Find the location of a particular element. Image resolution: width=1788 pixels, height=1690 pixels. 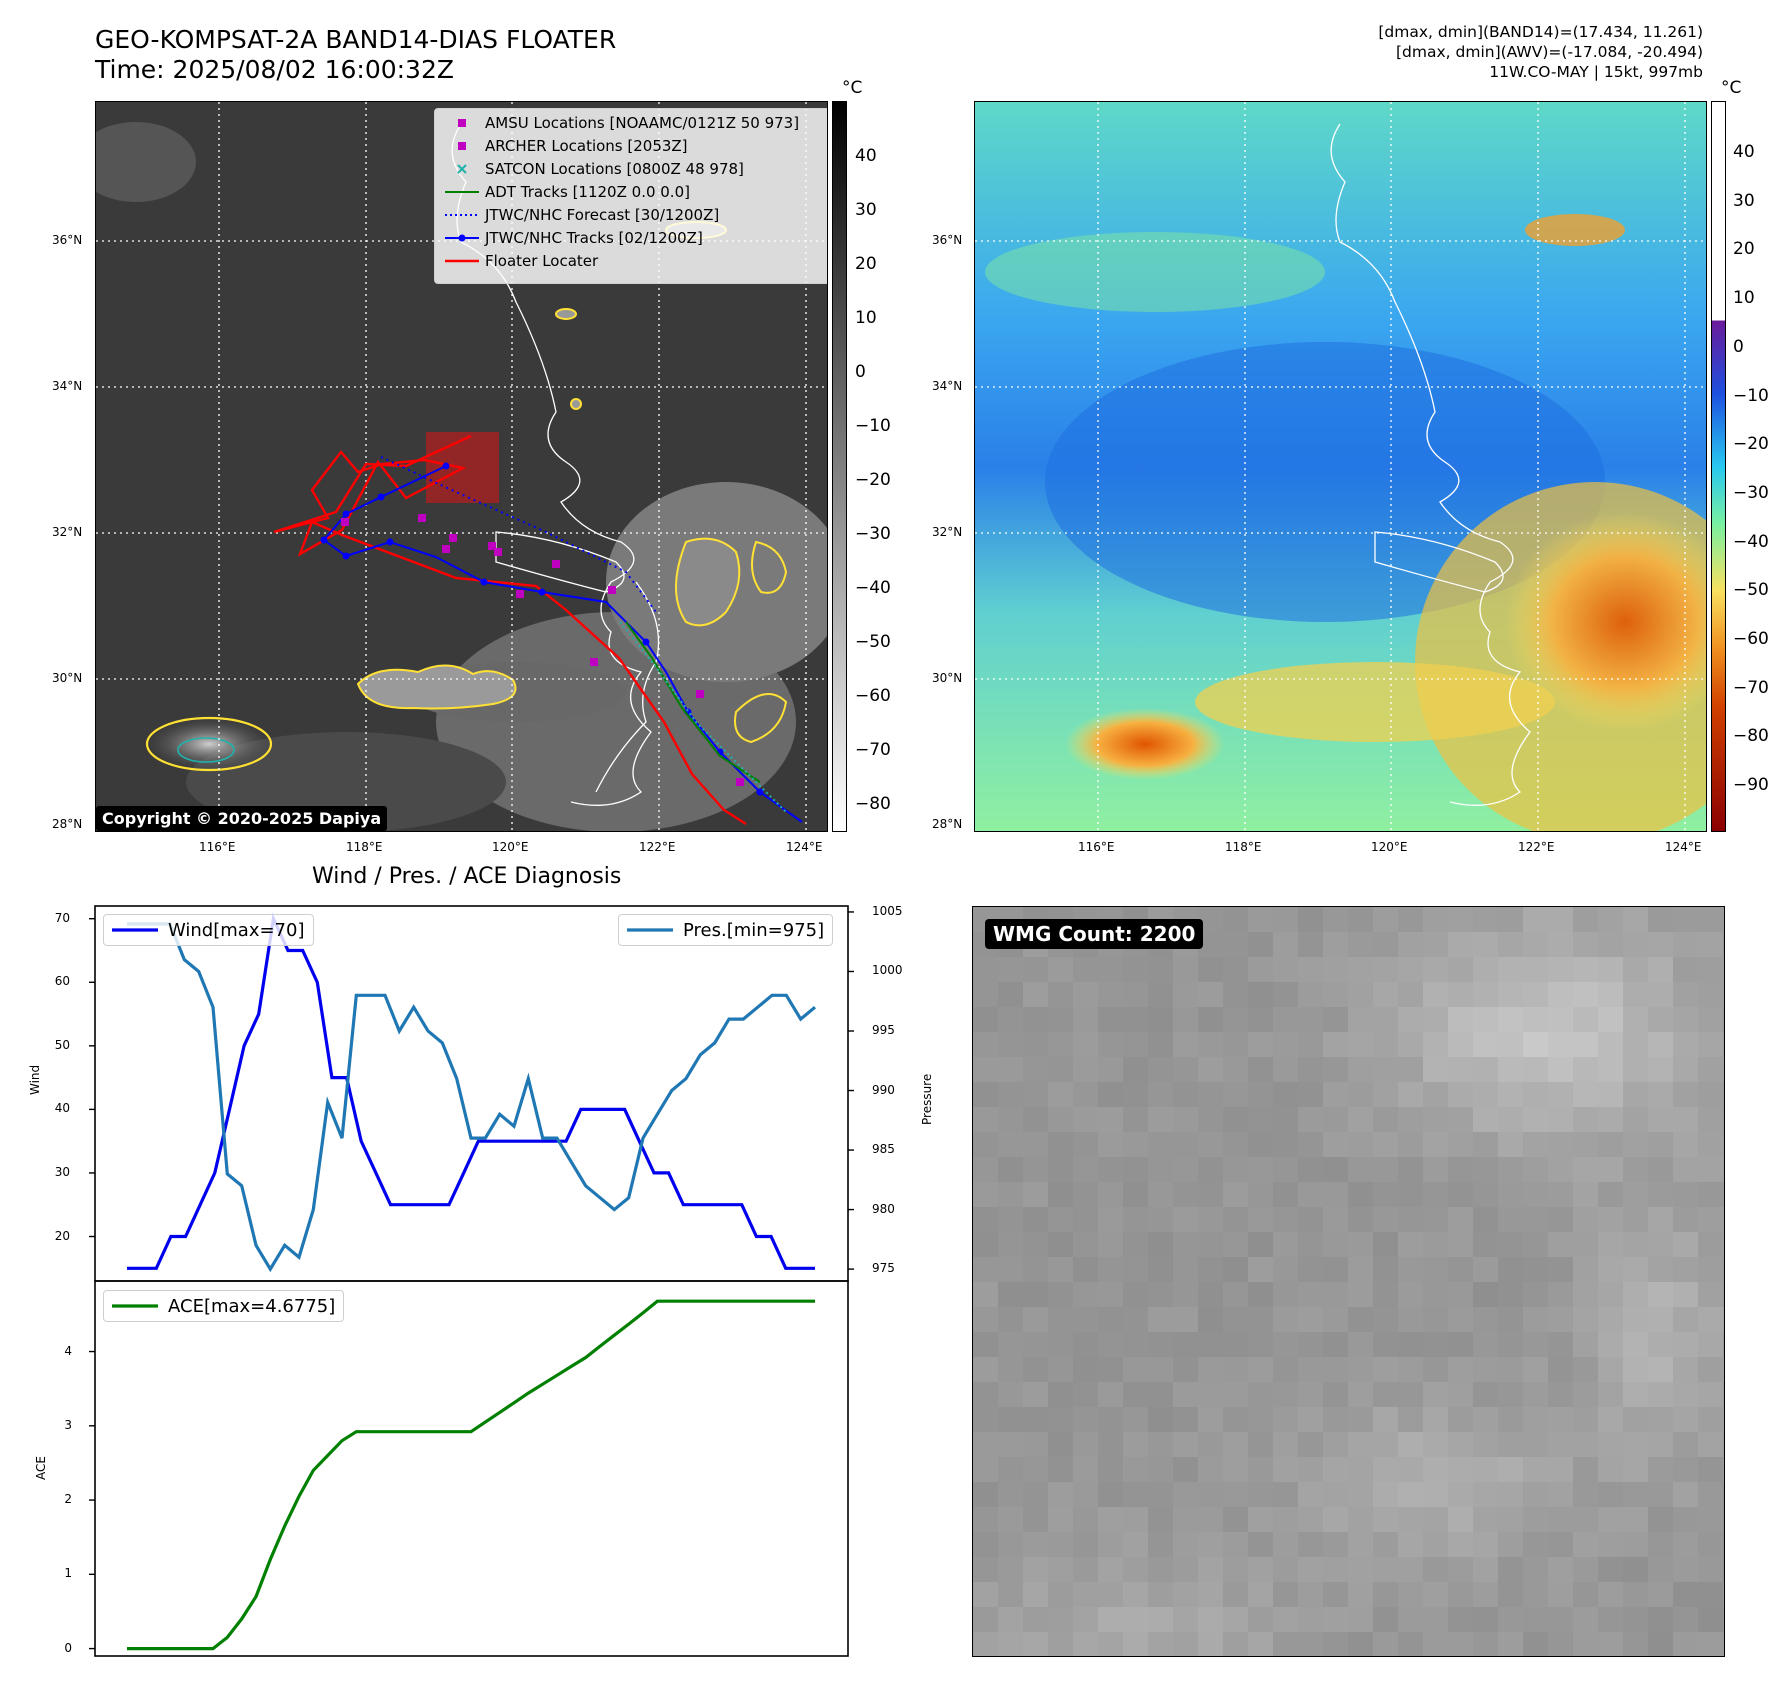

legend-item-forecast: JTWC/NHC Forecast [30/1200Z] is located at coordinates (632, 214).